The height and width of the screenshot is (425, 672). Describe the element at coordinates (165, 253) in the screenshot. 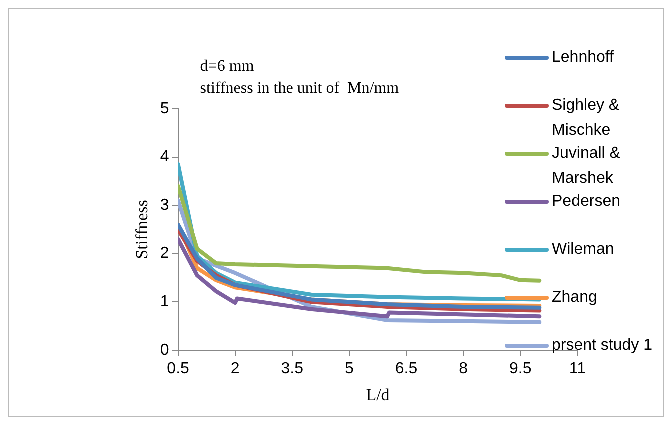

I see `y-tick-label: 2` at that location.